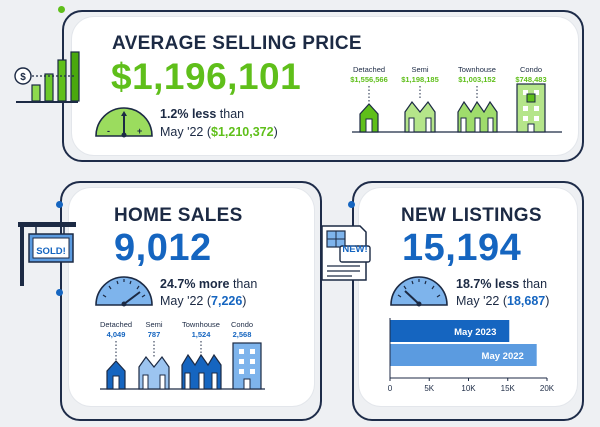 This screenshot has height=427, width=600. What do you see at coordinates (369, 79) in the screenshot?
I see `type-value: $1,556,566` at bounding box center [369, 79].